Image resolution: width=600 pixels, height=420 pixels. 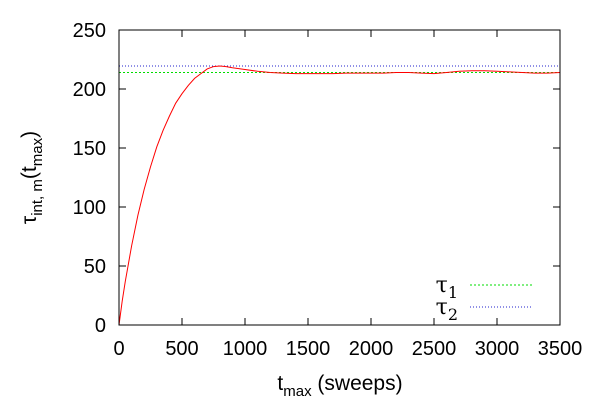 I want to click on y-tick-label: 200, so click(x=89, y=90).